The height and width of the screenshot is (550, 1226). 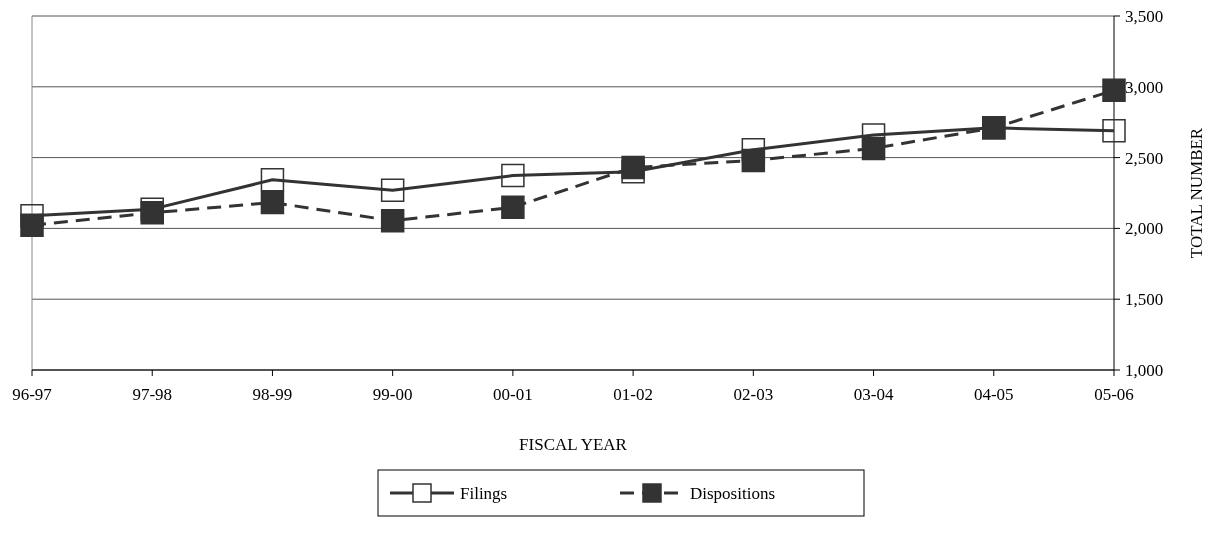 I want to click on x-tick-label: 02-03, so click(x=753, y=394).